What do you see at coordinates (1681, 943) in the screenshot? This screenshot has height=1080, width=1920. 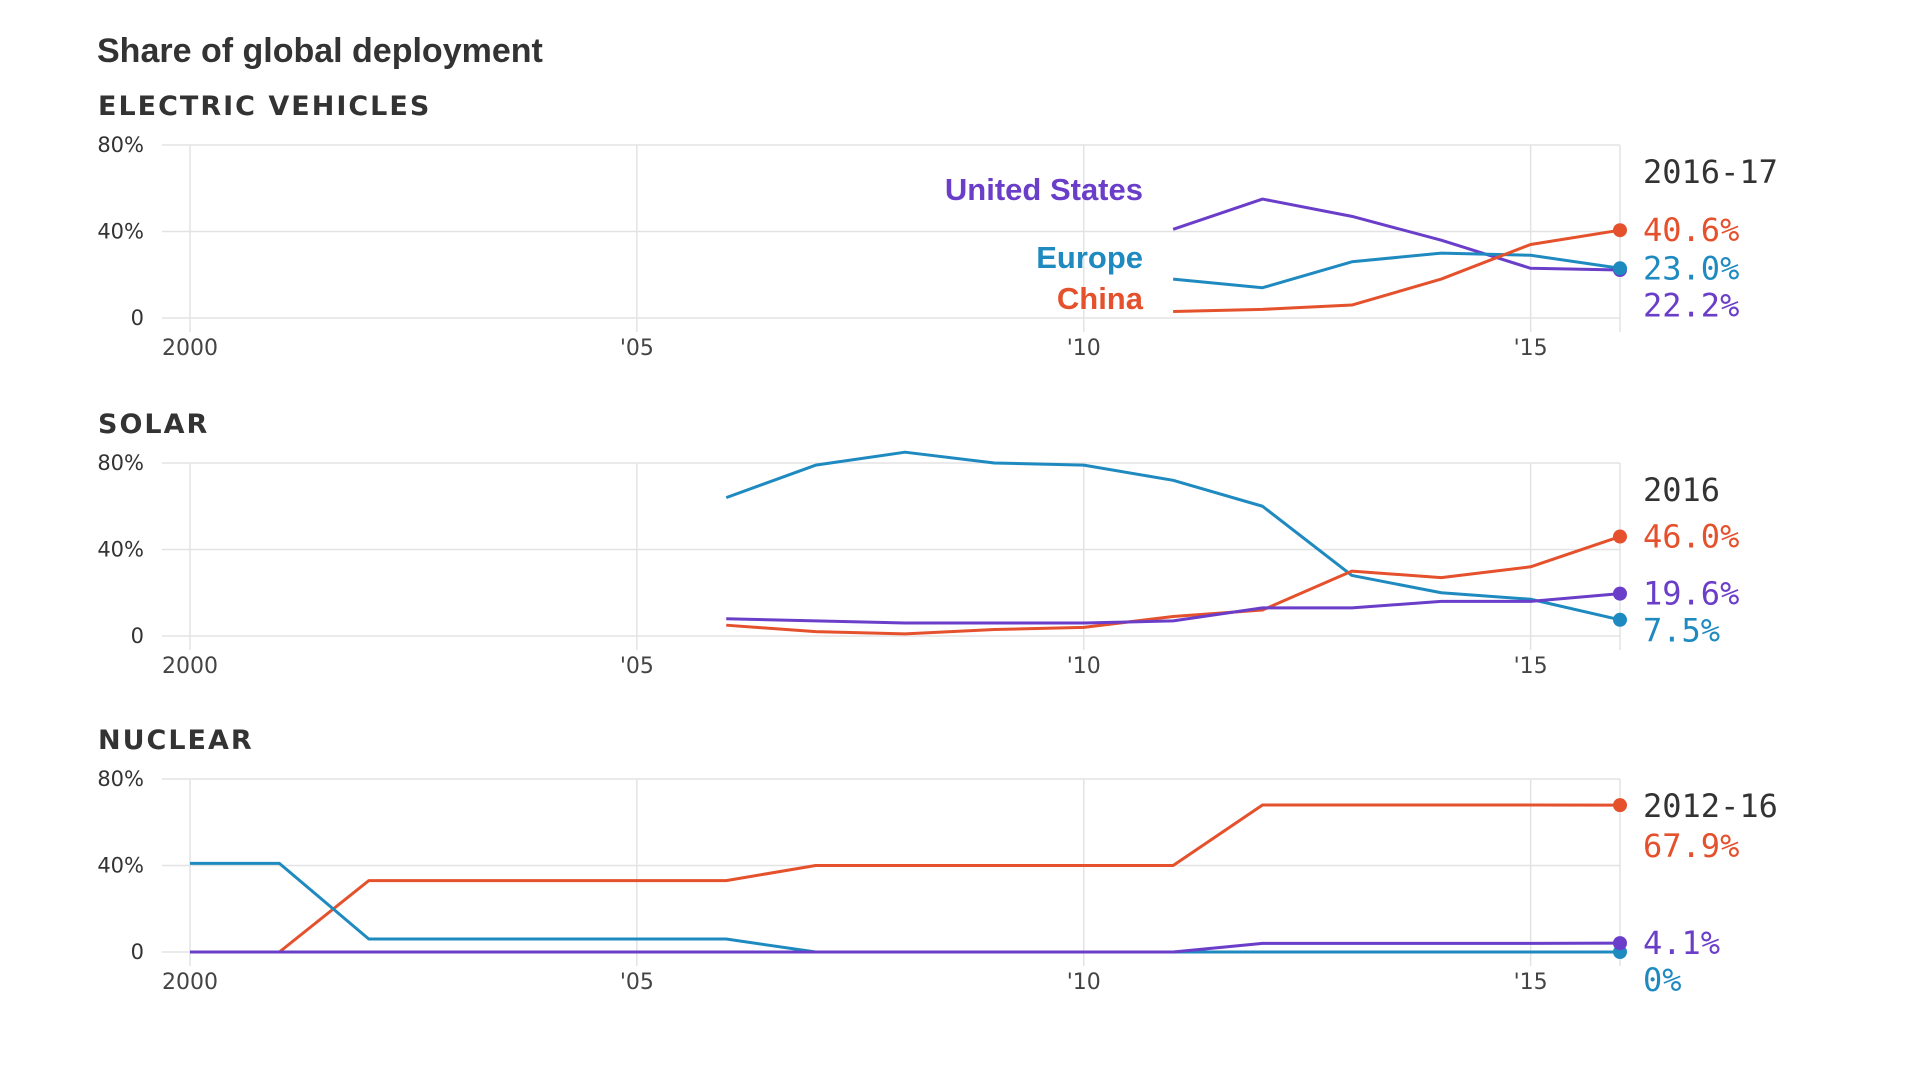 I see `end-value-label-united-states: 4.1%` at bounding box center [1681, 943].